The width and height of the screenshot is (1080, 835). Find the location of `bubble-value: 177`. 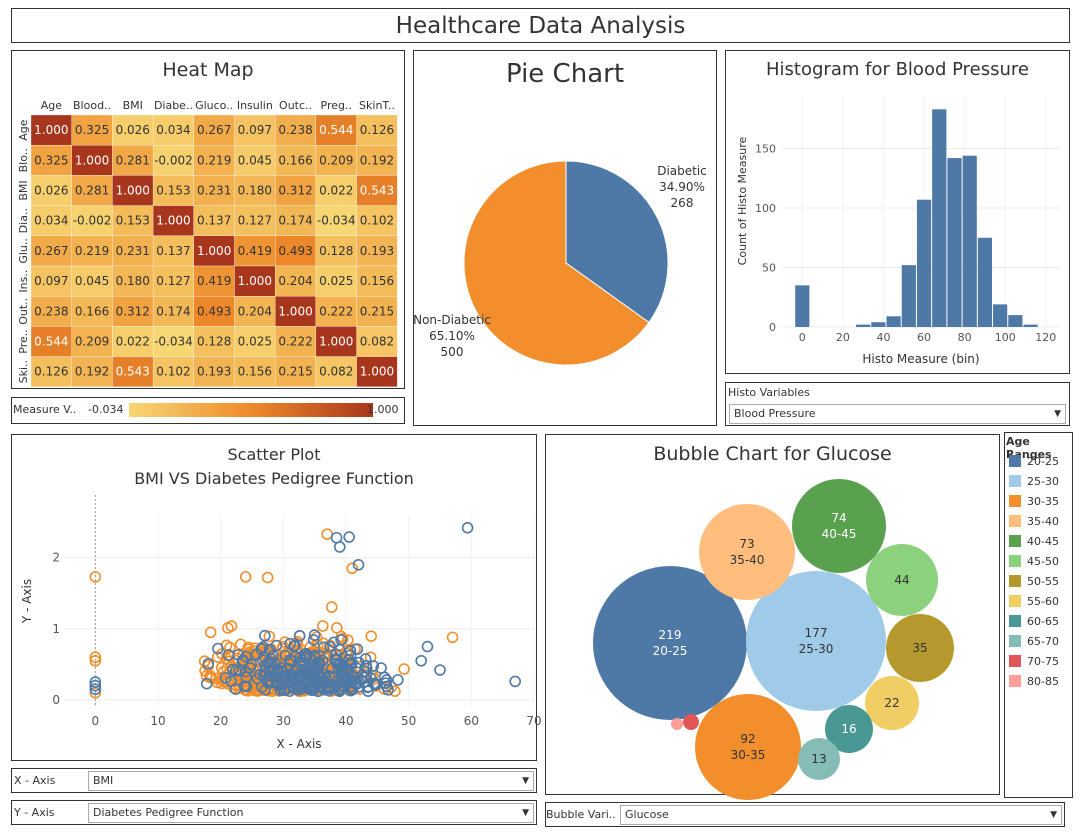

bubble-value: 177 is located at coordinates (816, 633).